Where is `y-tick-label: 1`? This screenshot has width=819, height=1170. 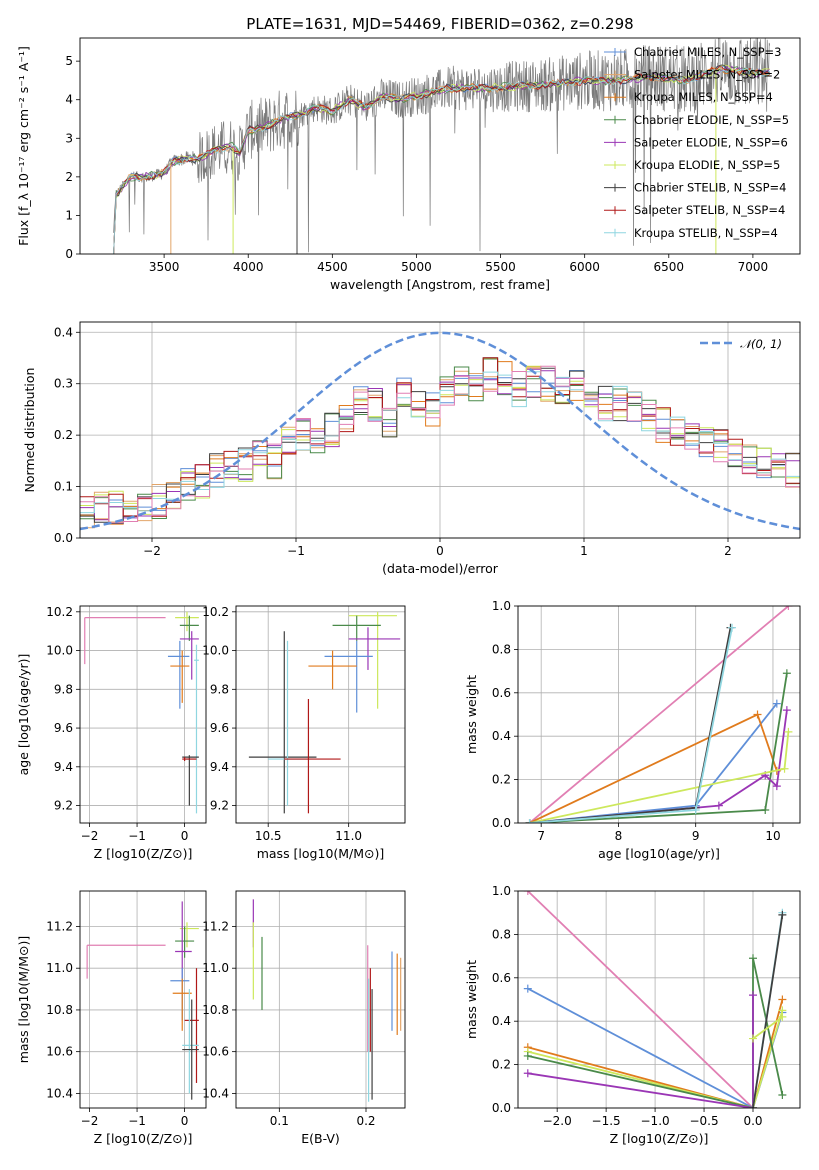
y-tick-label: 1 is located at coordinates (69, 215).